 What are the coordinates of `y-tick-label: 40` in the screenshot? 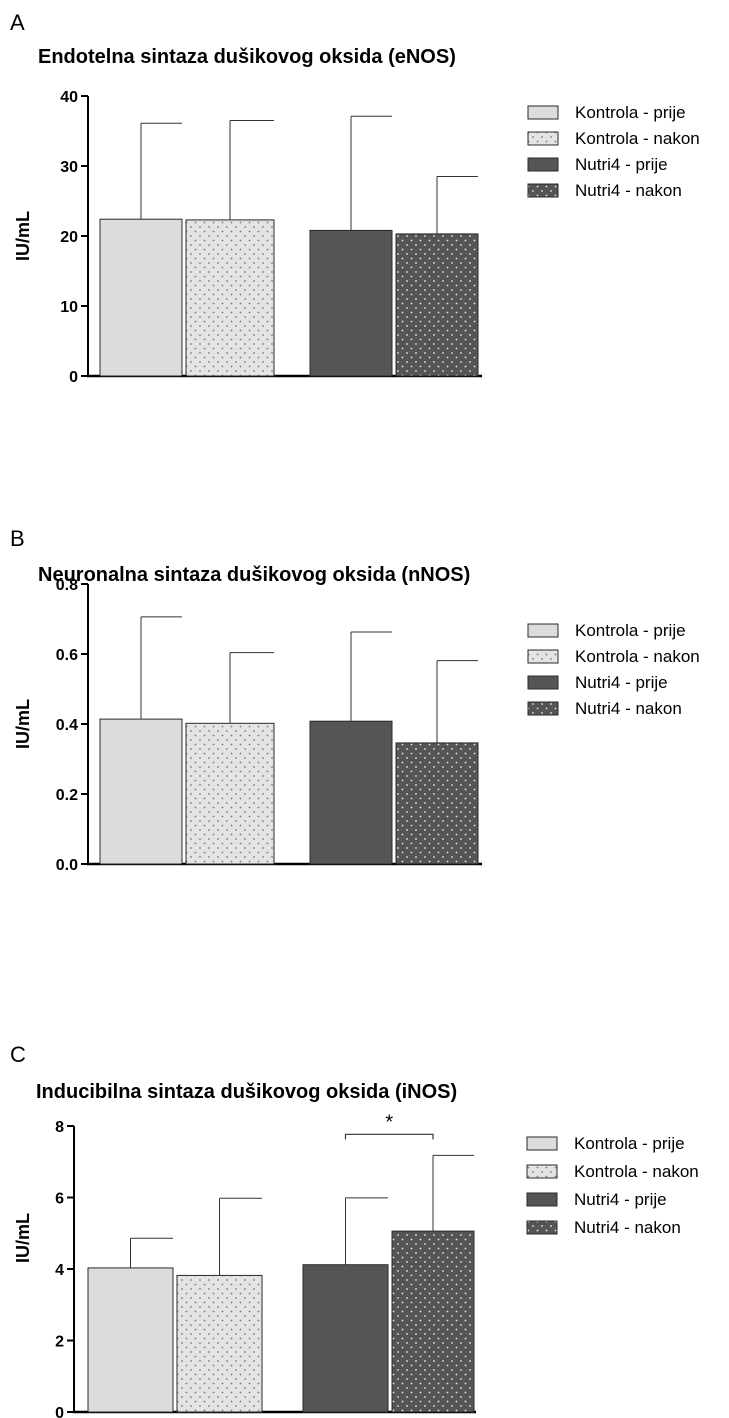 It's located at (69, 97).